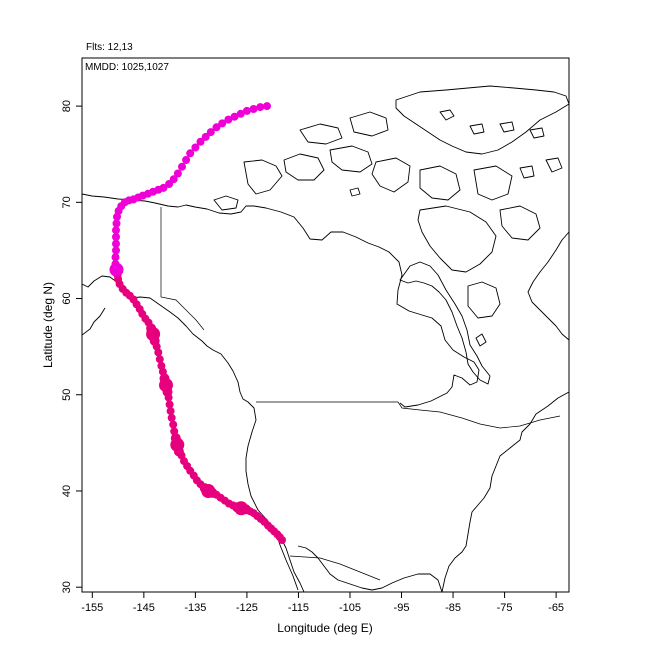  I want to click on x-tick-label: -95, so click(402, 608).